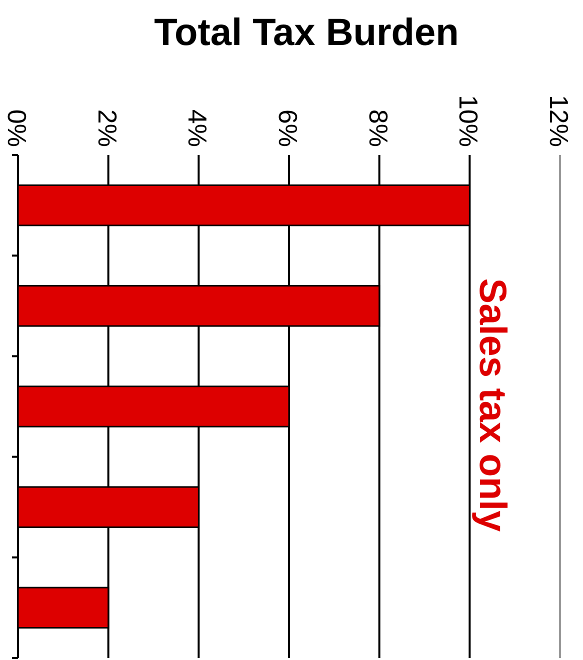 The image size is (583, 660). What do you see at coordinates (107, 128) in the screenshot?
I see `x-tick-label: 2%` at bounding box center [107, 128].